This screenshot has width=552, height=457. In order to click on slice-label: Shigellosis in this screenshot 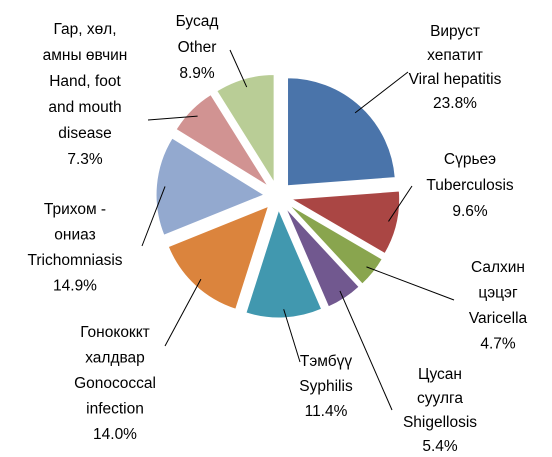, I will do `click(440, 422)`.